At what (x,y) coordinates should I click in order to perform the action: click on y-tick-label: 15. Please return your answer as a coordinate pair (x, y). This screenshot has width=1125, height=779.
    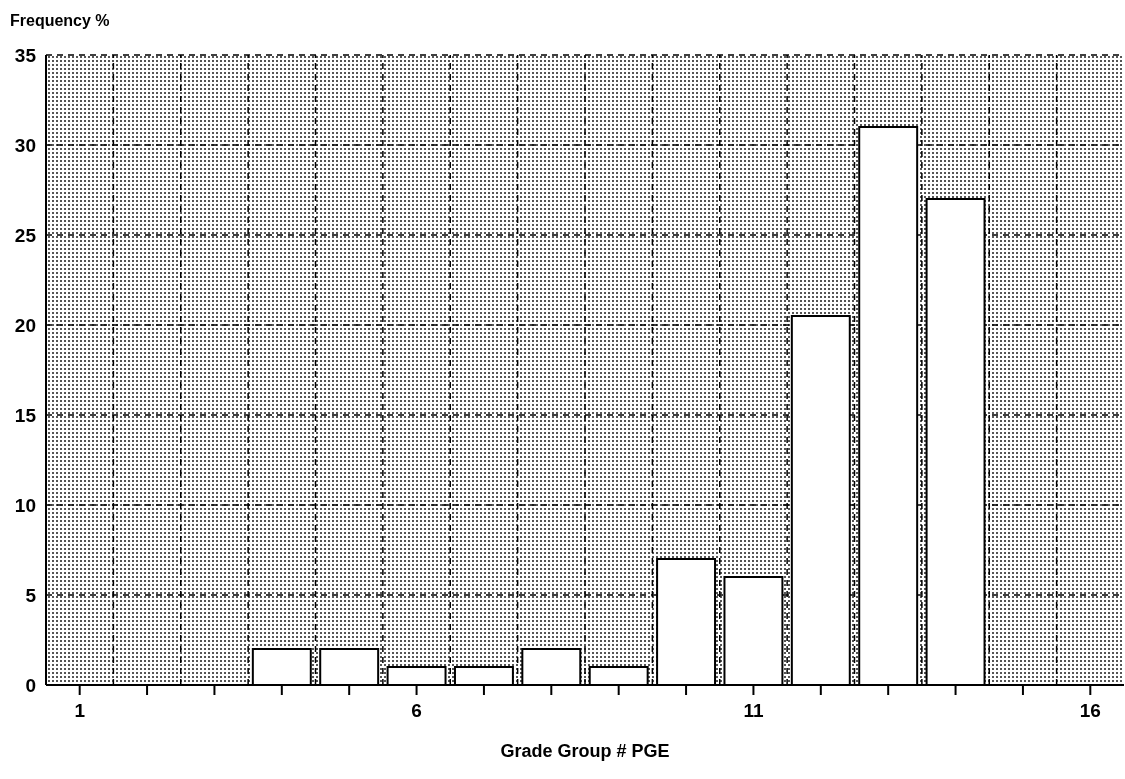
    Looking at the image, I should click on (25, 415).